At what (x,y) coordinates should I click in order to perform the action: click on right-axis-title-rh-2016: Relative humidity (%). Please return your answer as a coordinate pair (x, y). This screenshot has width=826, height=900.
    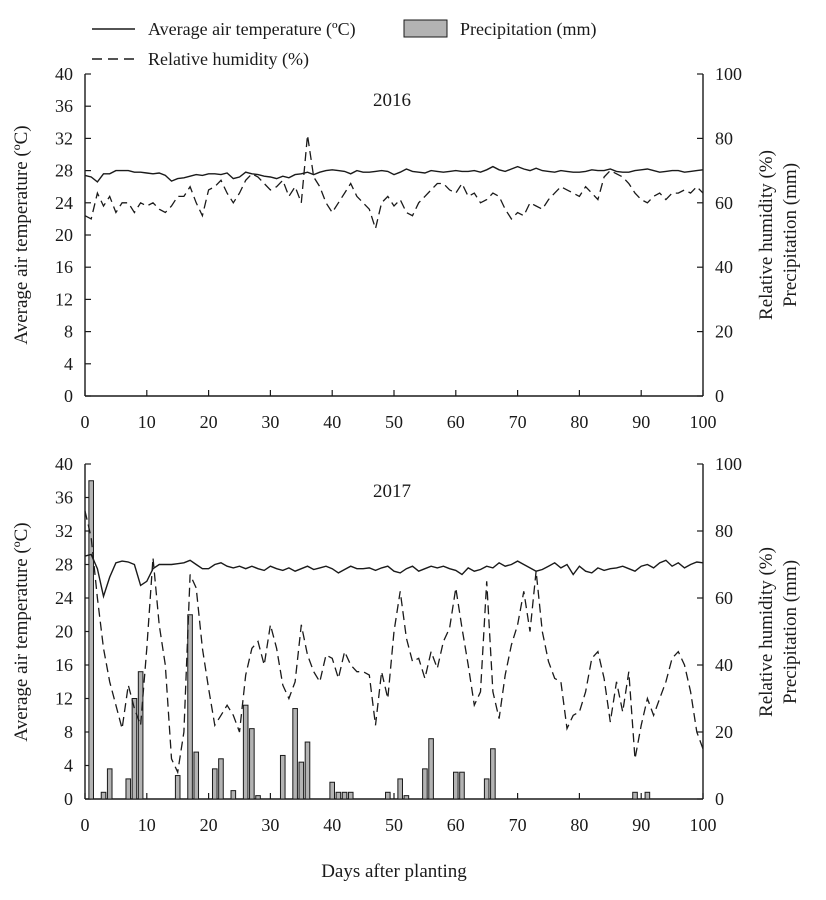
    Looking at the image, I should click on (766, 235).